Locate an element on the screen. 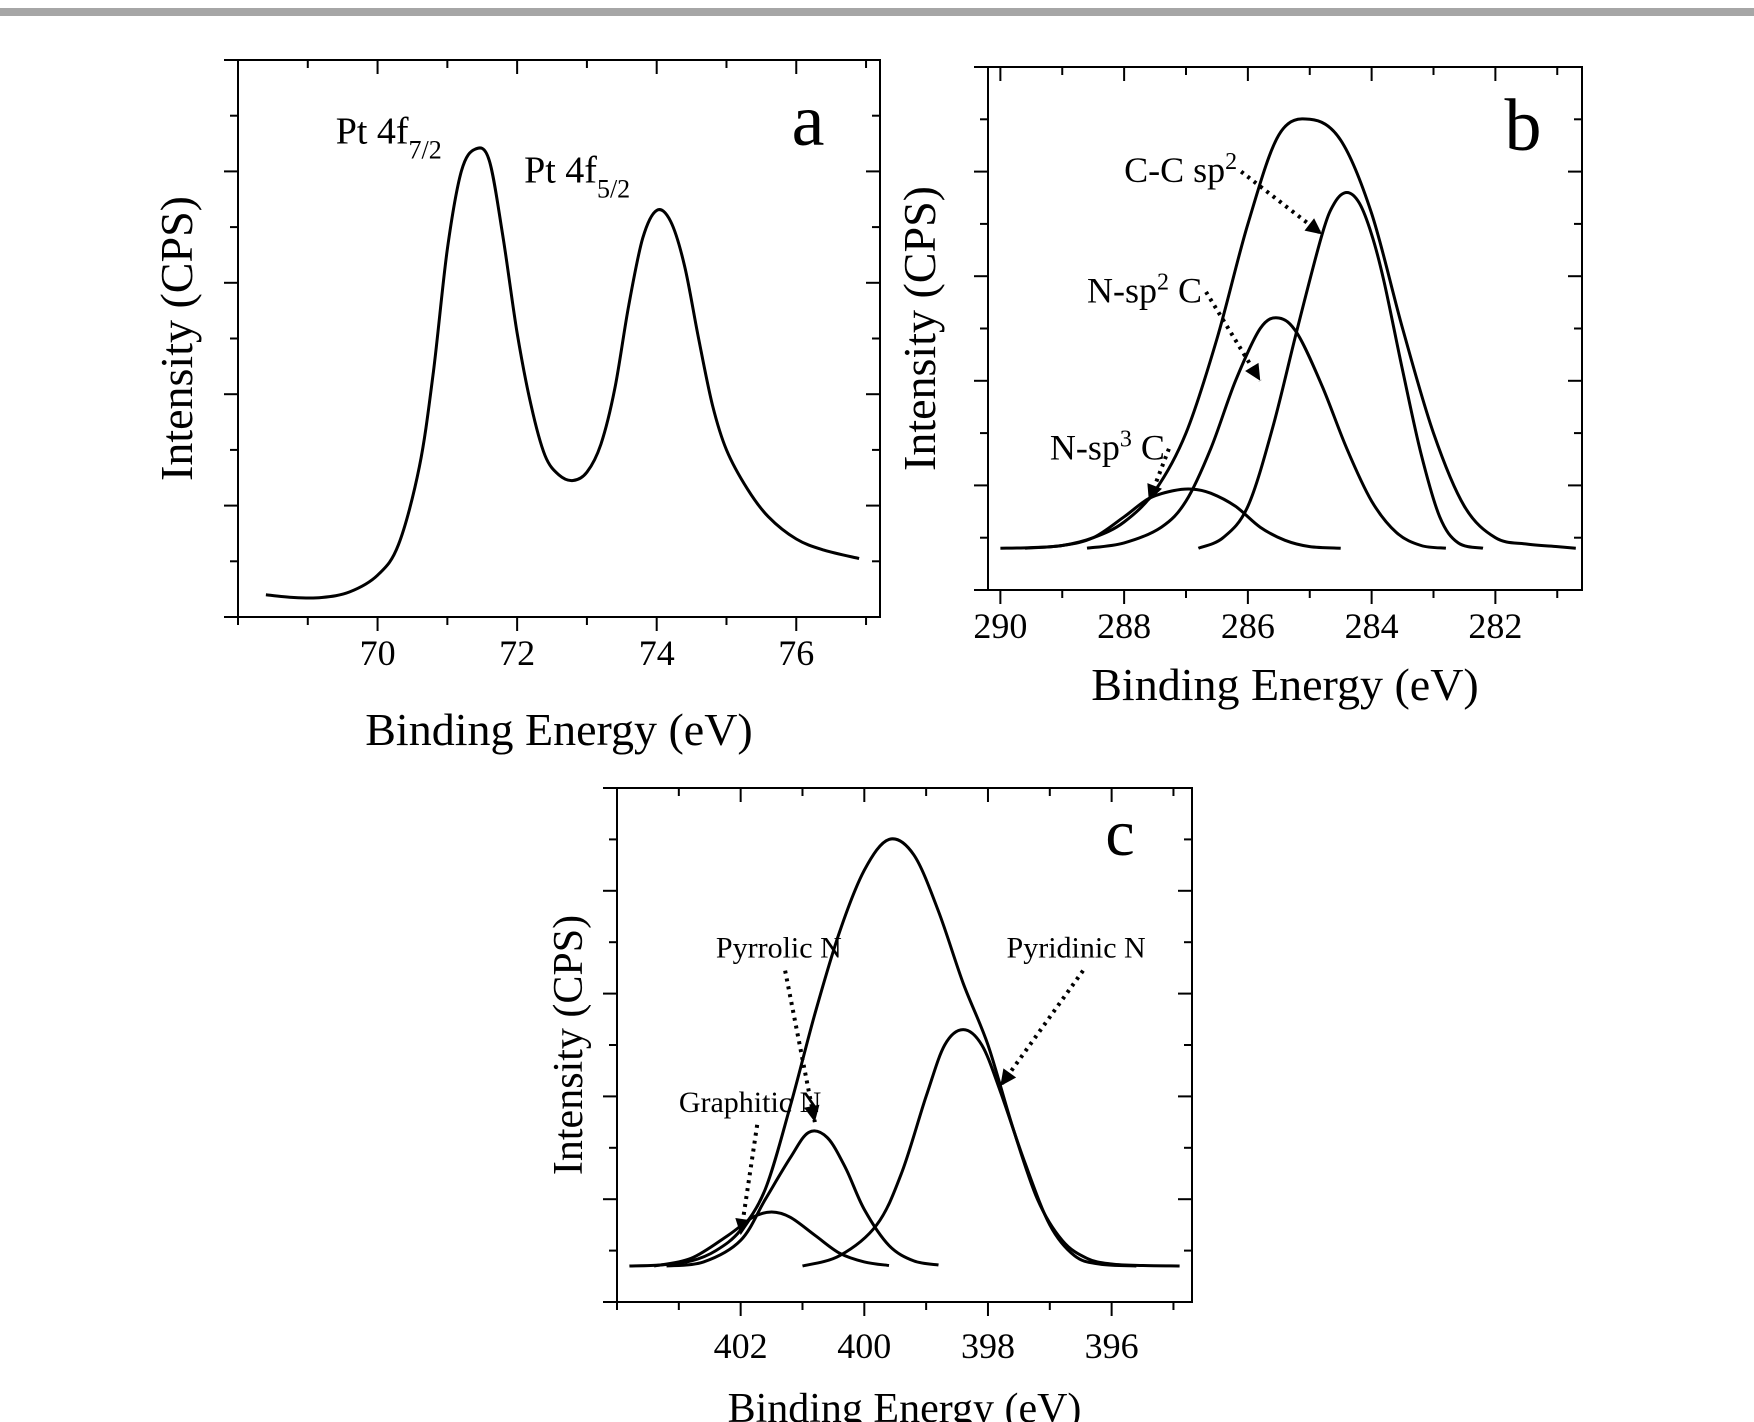 Image resolution: width=1754 pixels, height=1422 pixels. x-tick-label: 282 is located at coordinates (1495, 626).